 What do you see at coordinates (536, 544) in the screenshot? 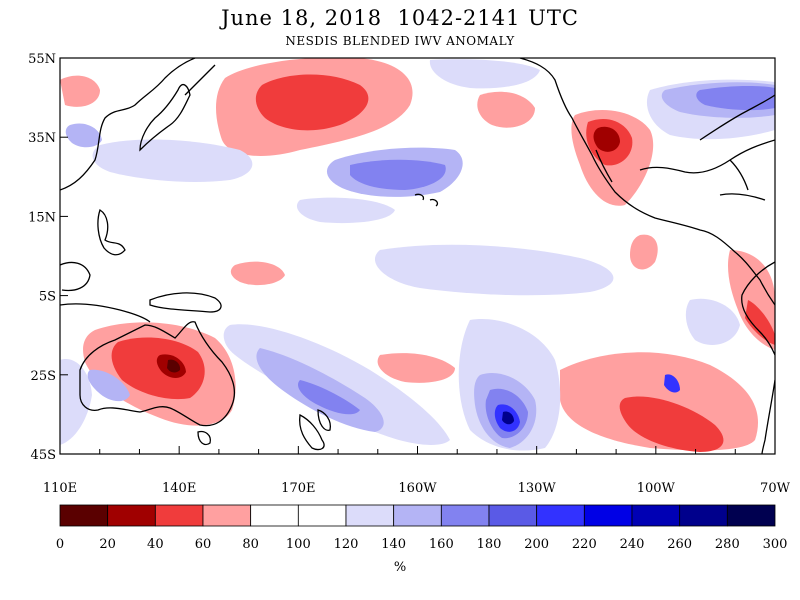
I see `colorbar-label: 200` at bounding box center [536, 544].